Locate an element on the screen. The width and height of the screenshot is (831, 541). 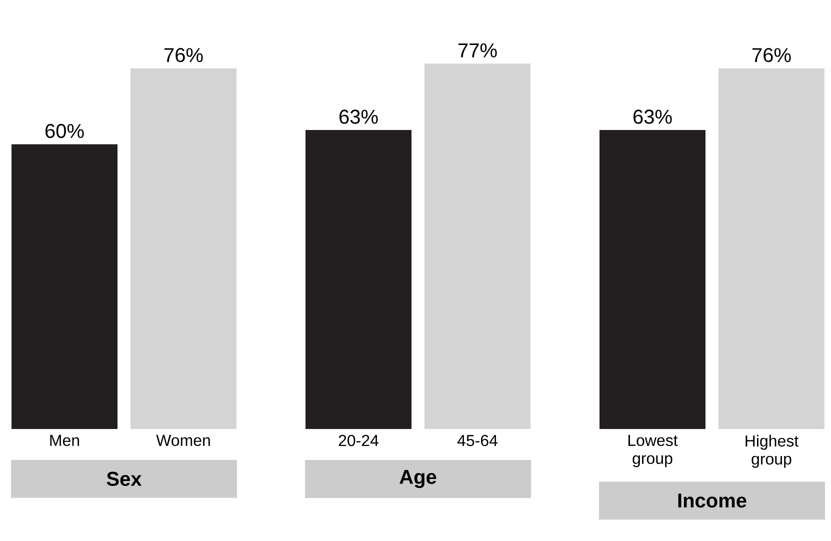
x-axis-title: Sex is located at coordinates (124, 479).